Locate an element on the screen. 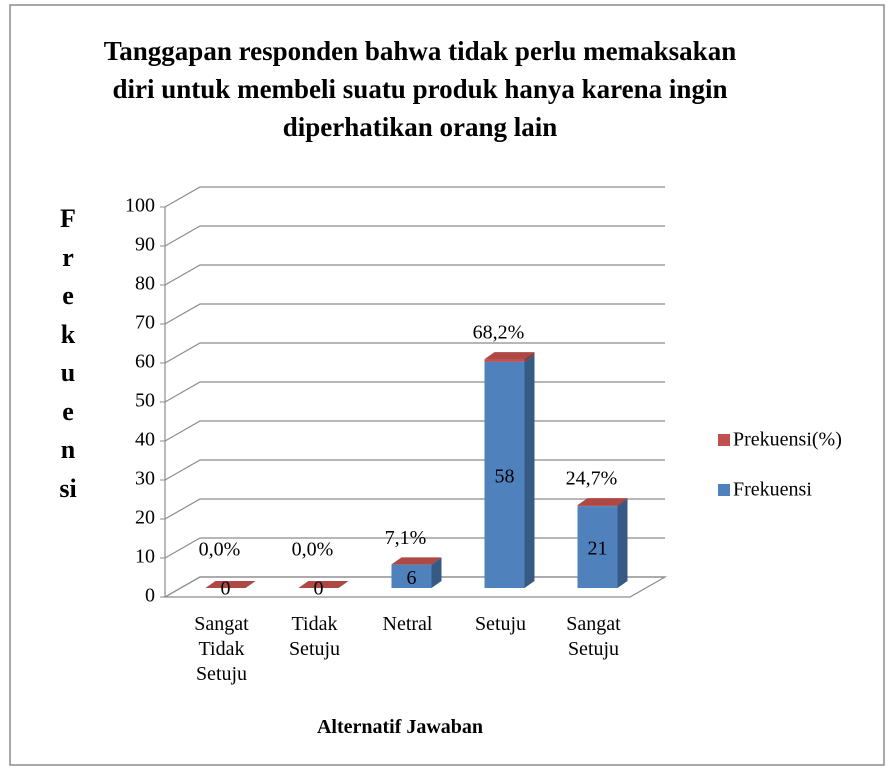  x-tick-label: Setuju is located at coordinates (500, 624).